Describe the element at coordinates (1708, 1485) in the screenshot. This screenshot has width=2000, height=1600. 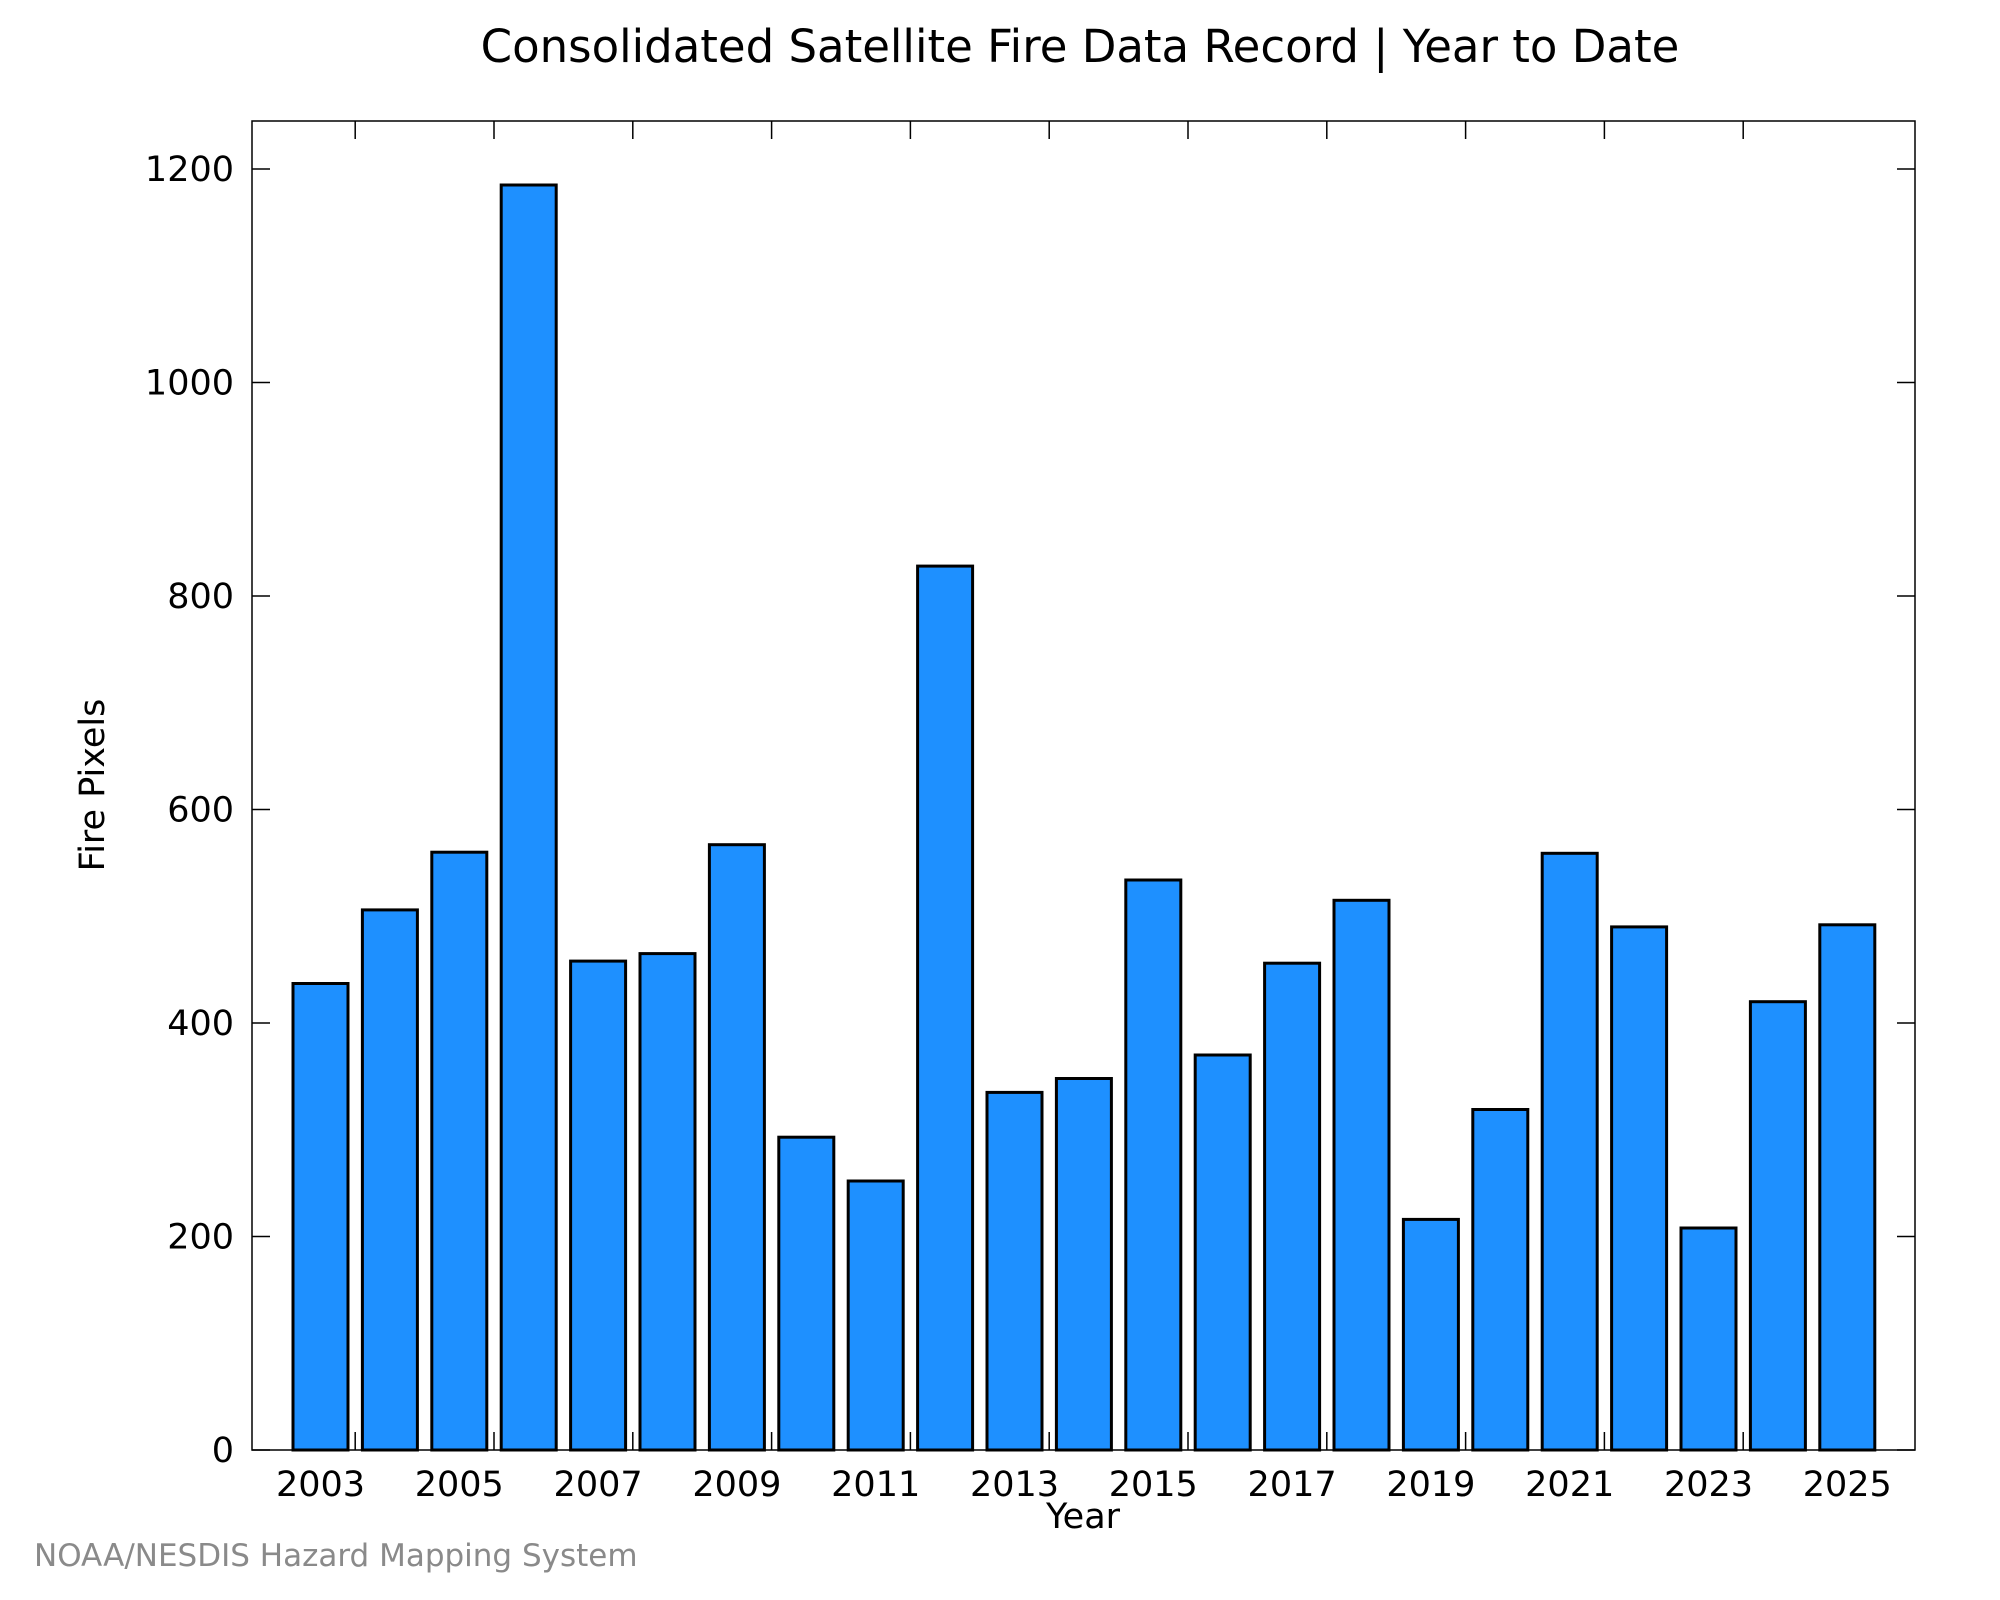
I see `x-tick-label-2023: 2023` at that location.